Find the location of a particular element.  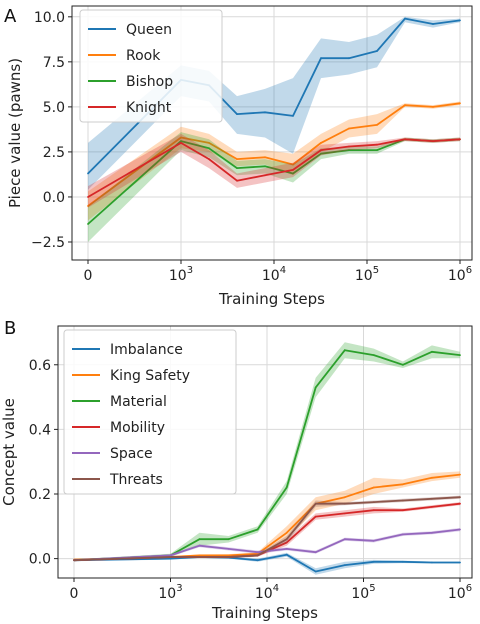

confidence-band-rook is located at coordinates (274, 161).